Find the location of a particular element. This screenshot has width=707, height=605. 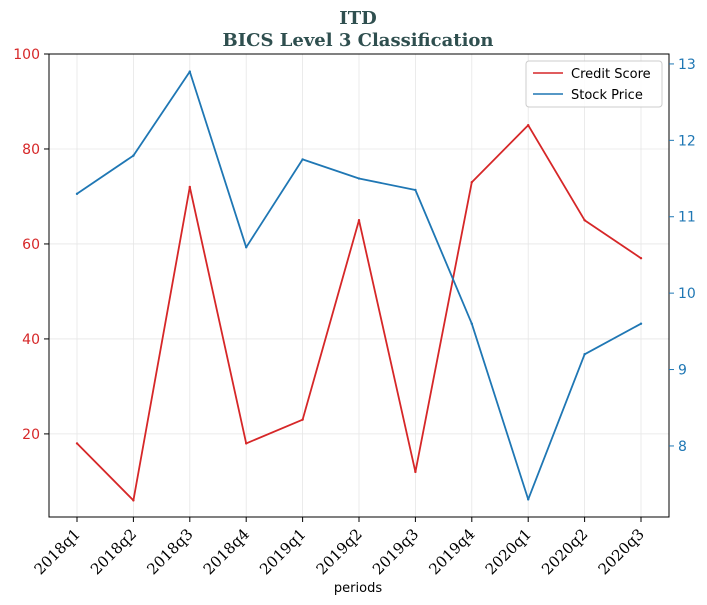

x-tick-label: 2018q2 is located at coordinates (113, 551).